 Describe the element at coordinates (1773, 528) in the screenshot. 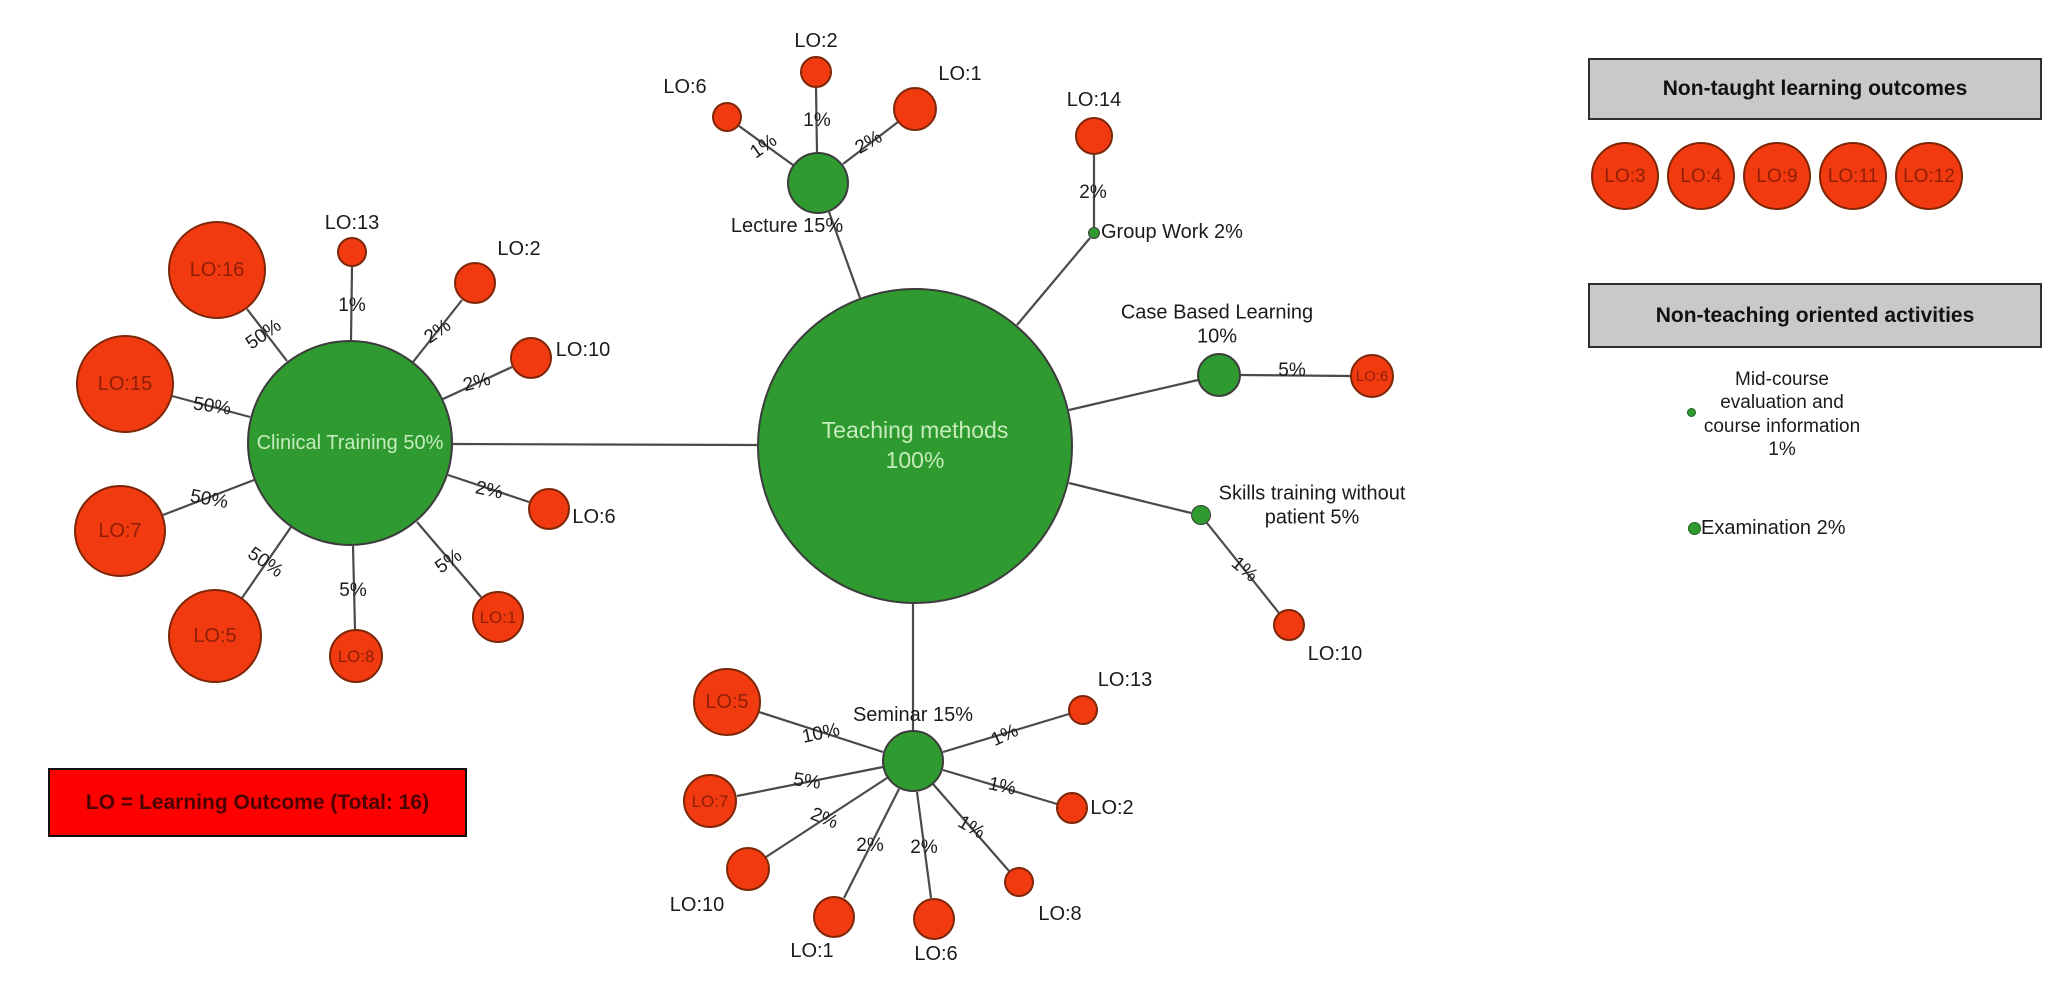

I see `examination-activity-label: Examination 2%` at that location.